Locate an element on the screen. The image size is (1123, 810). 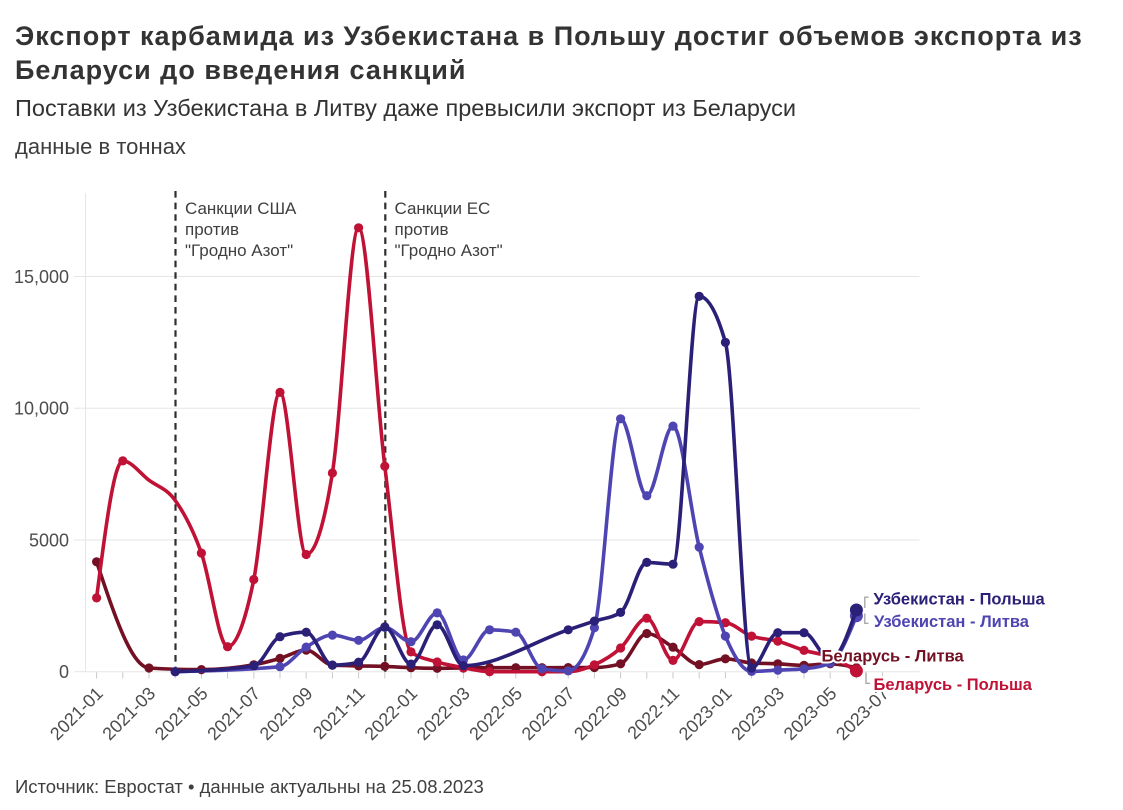
svg-text: 2022-11 is located at coordinates (653, 713).